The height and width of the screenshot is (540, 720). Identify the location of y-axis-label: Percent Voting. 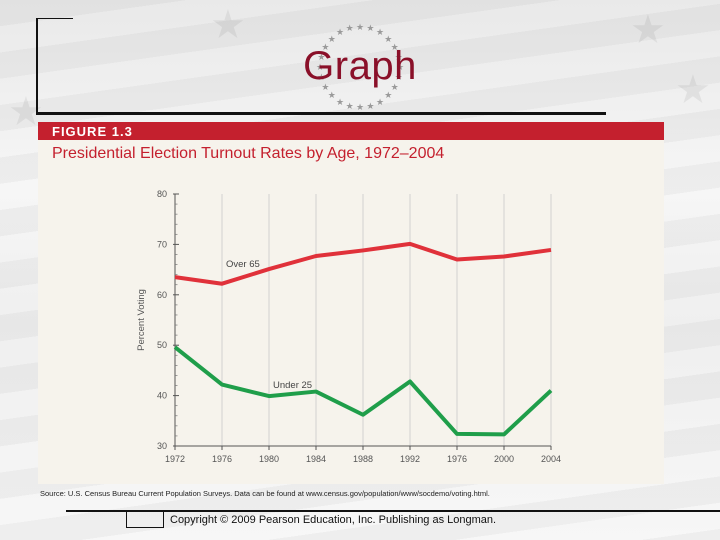
(141, 320).